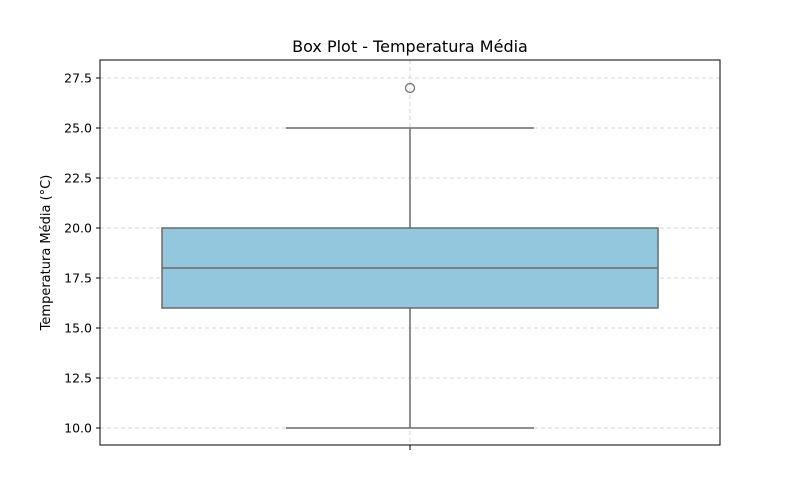 The width and height of the screenshot is (800, 500). I want to click on y-tick-label: 15.0, so click(78, 328).